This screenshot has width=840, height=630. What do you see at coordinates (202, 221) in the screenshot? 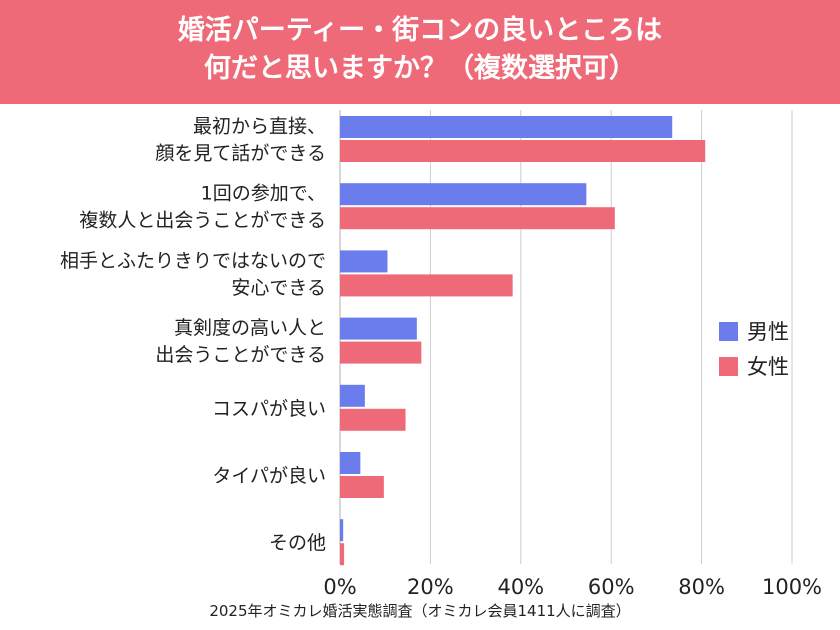
I see `category-label: 複数人と出会うことができる` at bounding box center [202, 221].